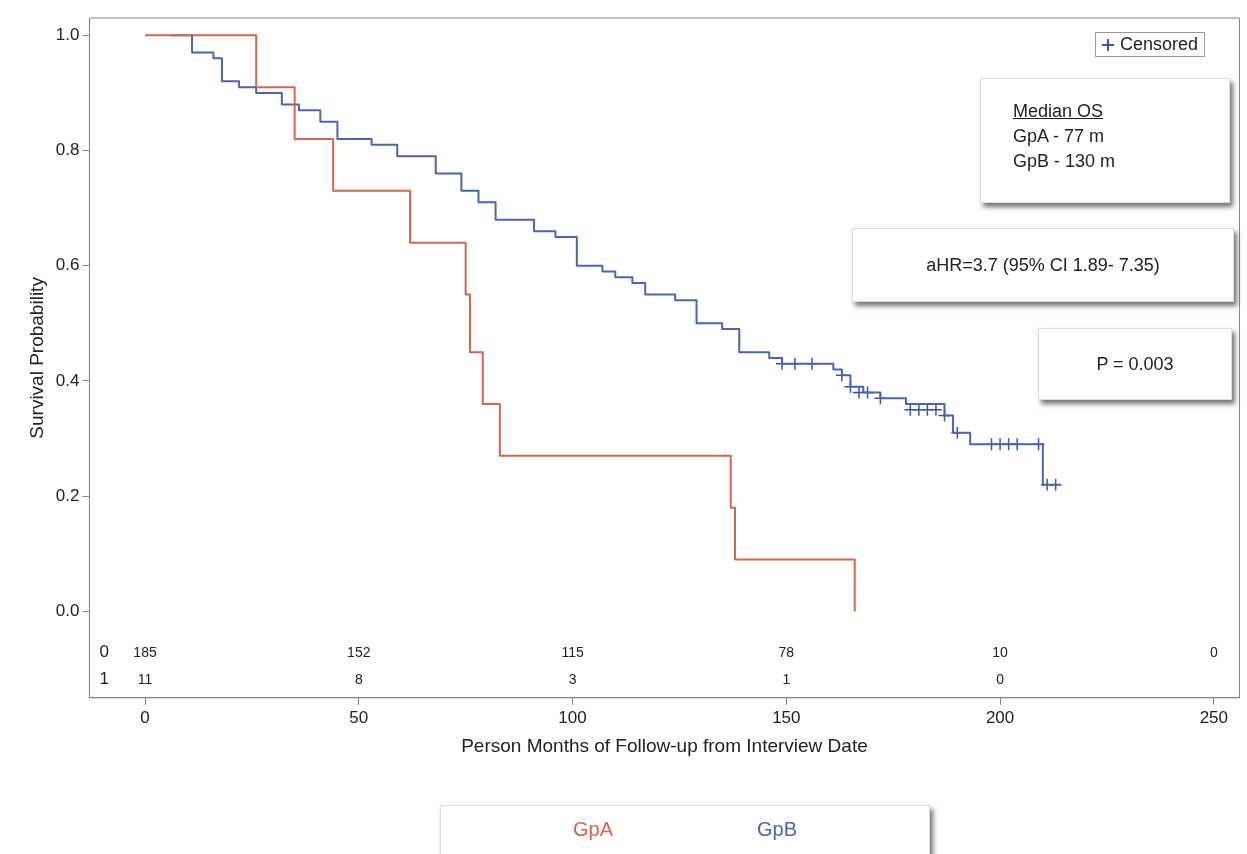 Image resolution: width=1247 pixels, height=854 pixels. What do you see at coordinates (358, 678) in the screenshot?
I see `annotation: 8` at bounding box center [358, 678].